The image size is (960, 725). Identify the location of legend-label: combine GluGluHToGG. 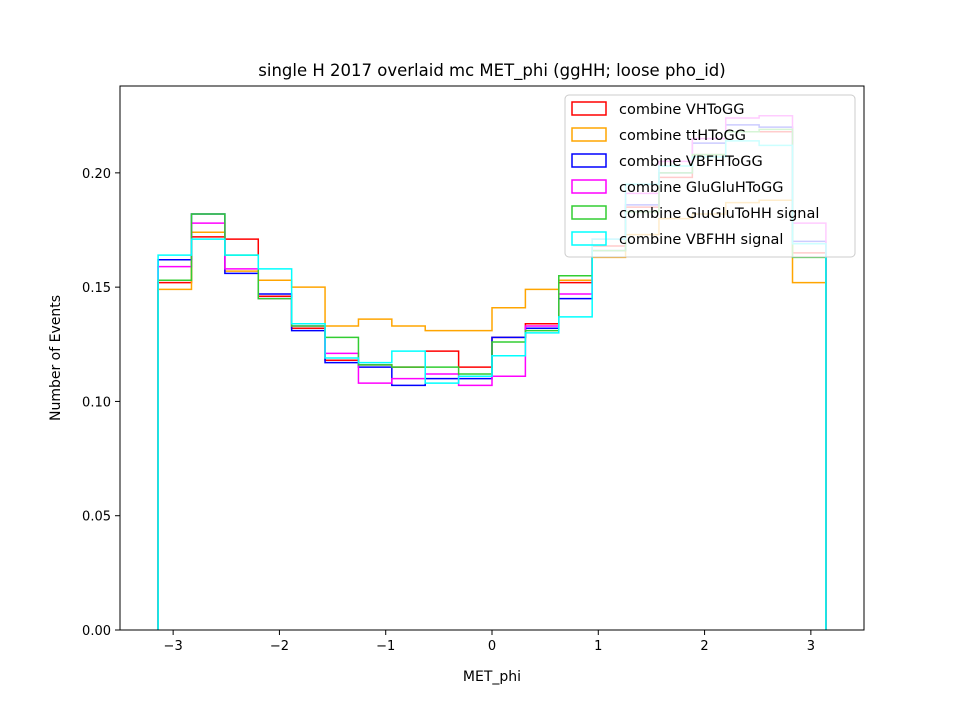
(701, 188).